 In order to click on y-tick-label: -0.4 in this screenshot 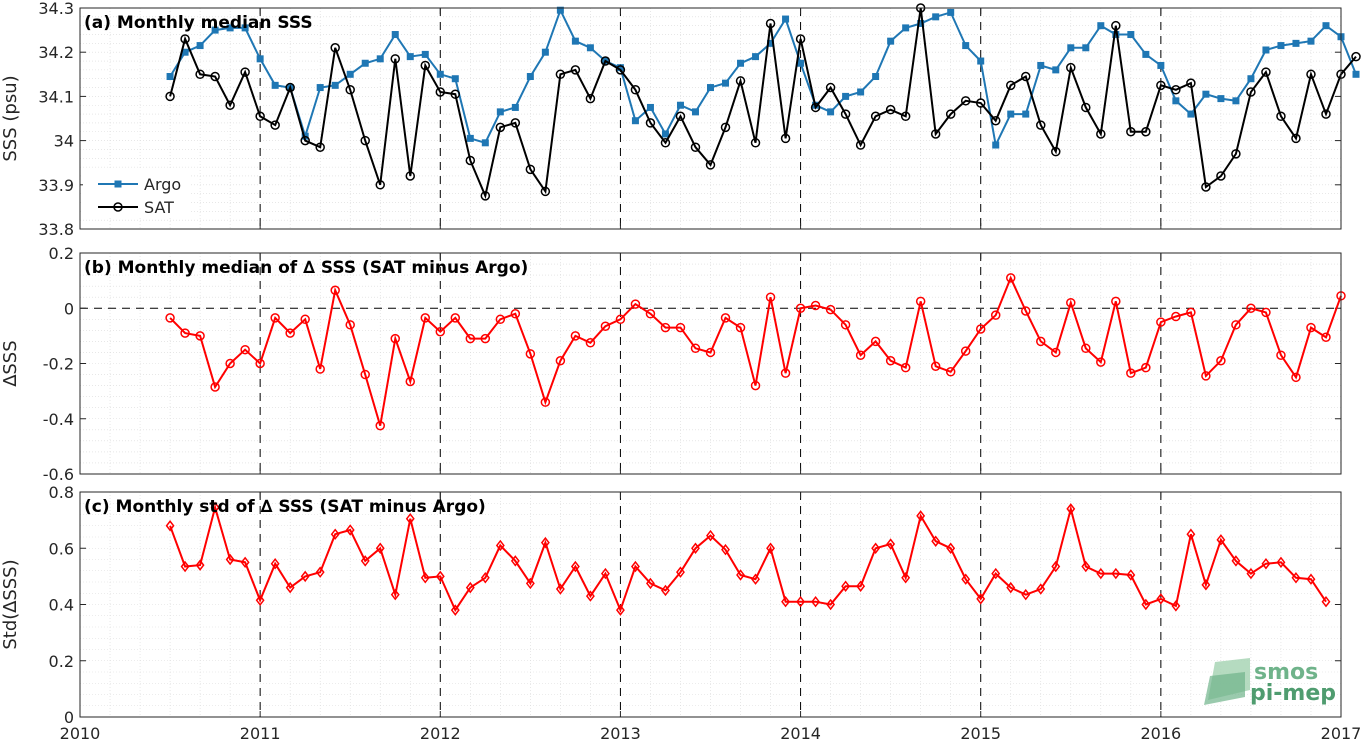, I will do `click(58, 419)`.